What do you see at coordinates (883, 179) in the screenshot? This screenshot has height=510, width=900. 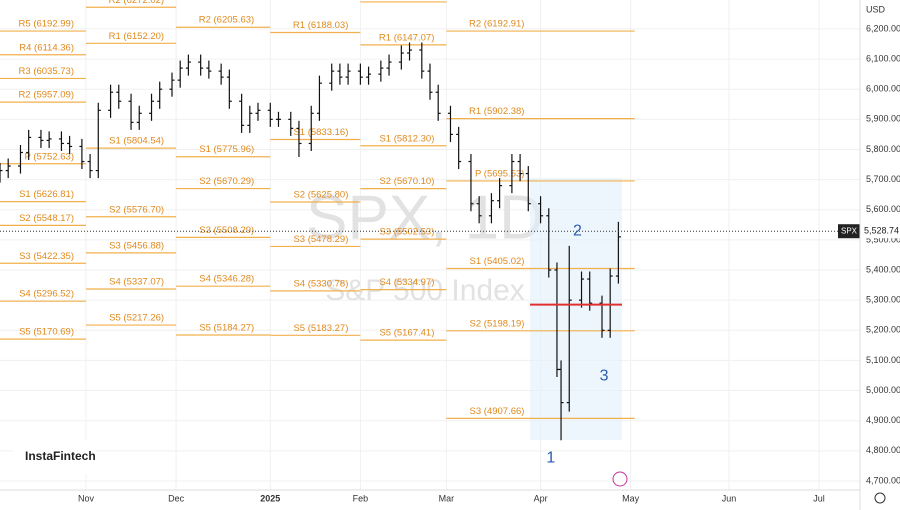 I see `y-tick-label: 5,700.00` at bounding box center [883, 179].